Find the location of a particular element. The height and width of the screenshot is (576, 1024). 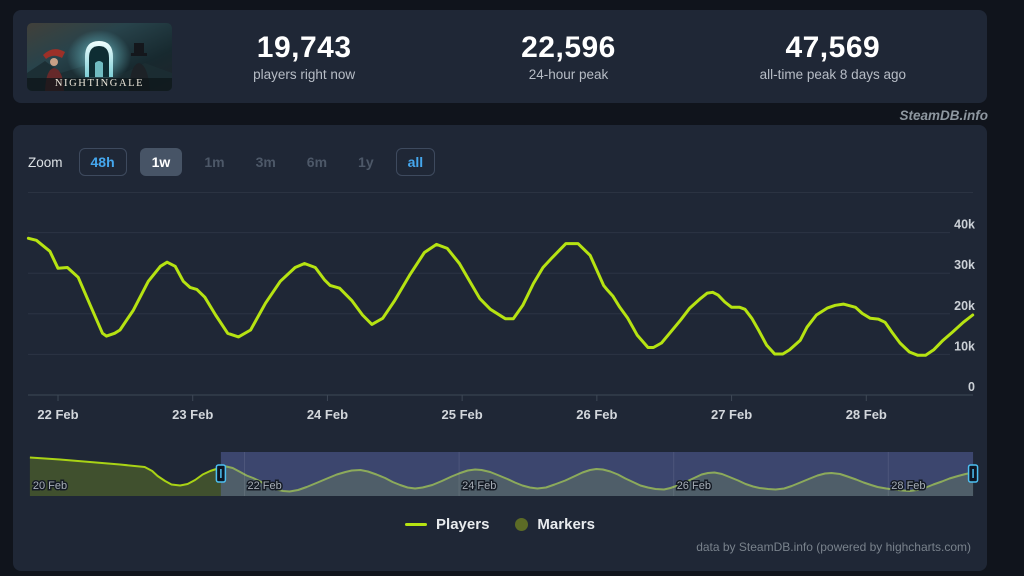

y-axis-label-40k: 40k is located at coordinates (964, 225).